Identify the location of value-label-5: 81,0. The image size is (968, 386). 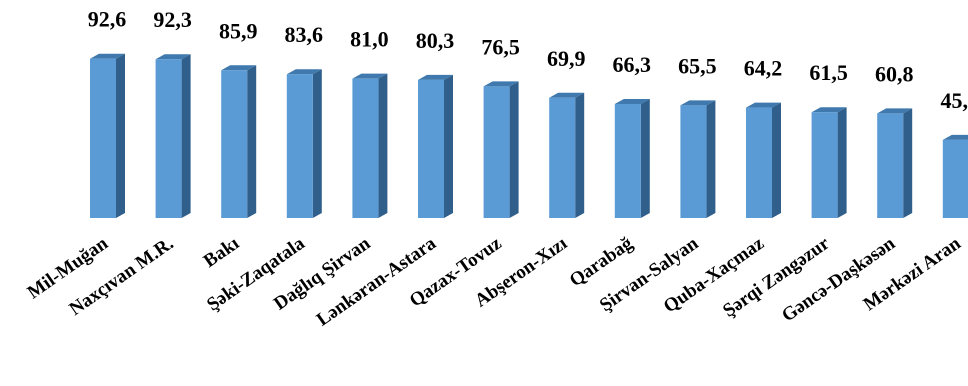
(369, 39).